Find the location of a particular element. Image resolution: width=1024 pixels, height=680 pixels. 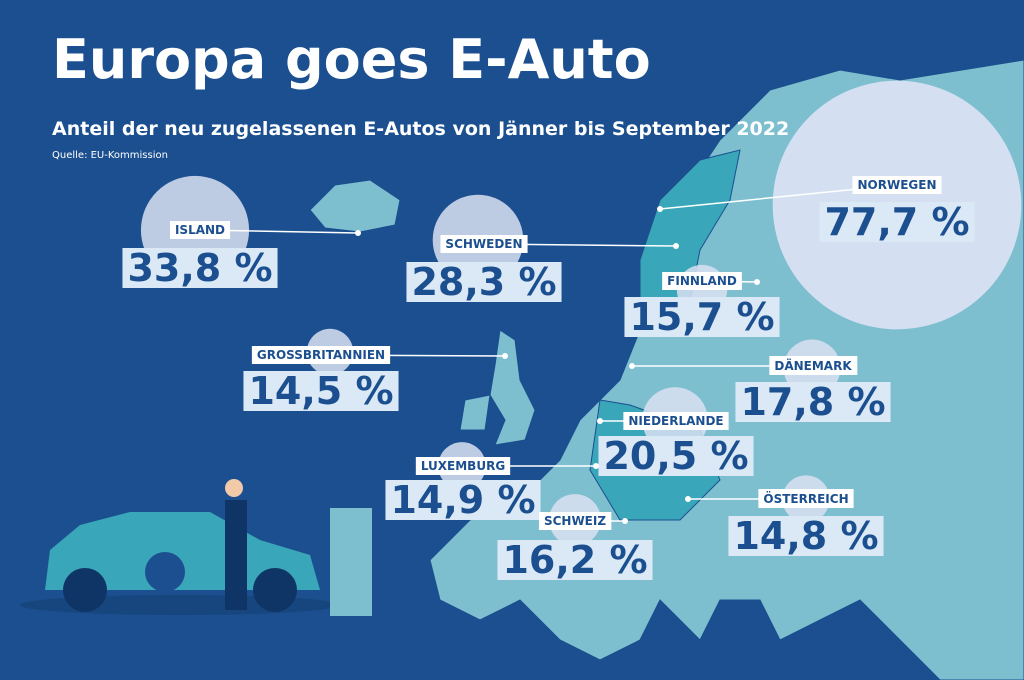

value-label: 16,2 % is located at coordinates (574, 560).